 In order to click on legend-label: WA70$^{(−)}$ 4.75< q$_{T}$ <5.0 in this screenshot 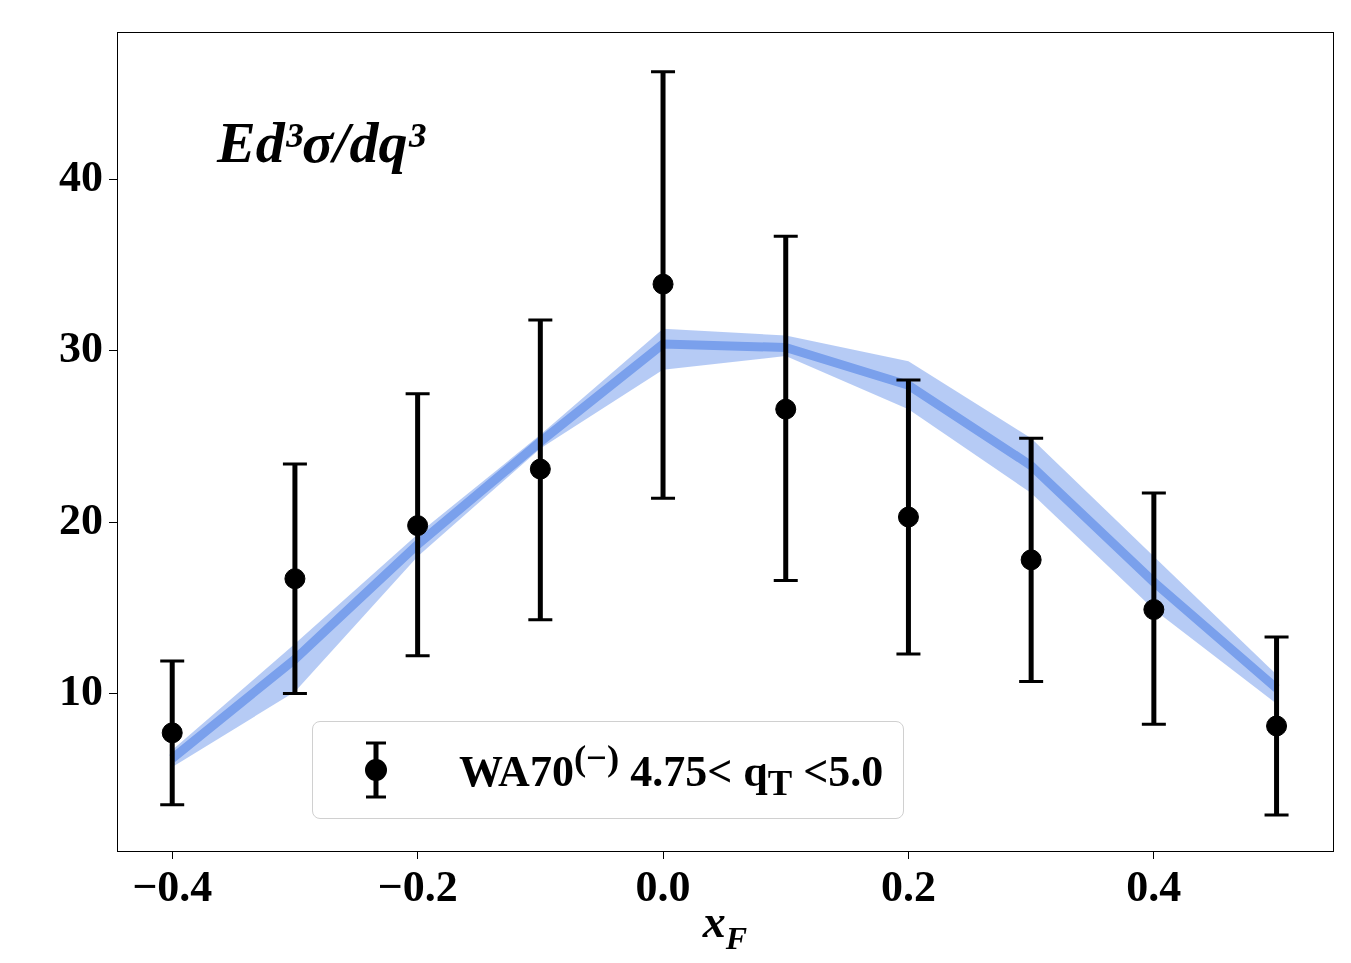, I will do `click(671, 770)`.